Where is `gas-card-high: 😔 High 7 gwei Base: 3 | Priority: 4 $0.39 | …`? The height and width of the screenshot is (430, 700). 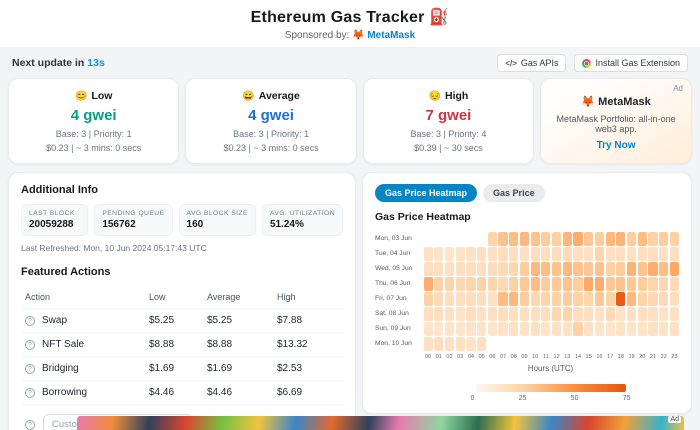 gas-card-high: 😔 High 7 gwei Base: 3 | Priority: 4 $0.39 | … is located at coordinates (448, 121).